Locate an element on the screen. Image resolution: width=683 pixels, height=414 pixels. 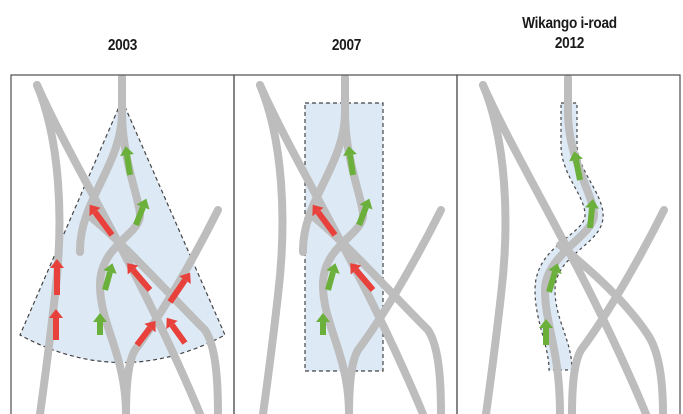
panel-3-year: 2012 is located at coordinates (569, 43).